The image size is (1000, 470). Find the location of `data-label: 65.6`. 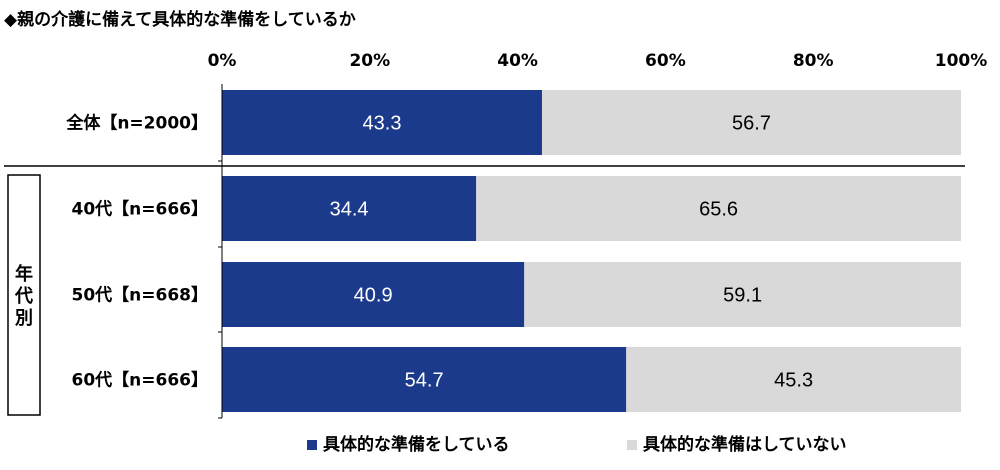

data-label: 65.6 is located at coordinates (718, 210).